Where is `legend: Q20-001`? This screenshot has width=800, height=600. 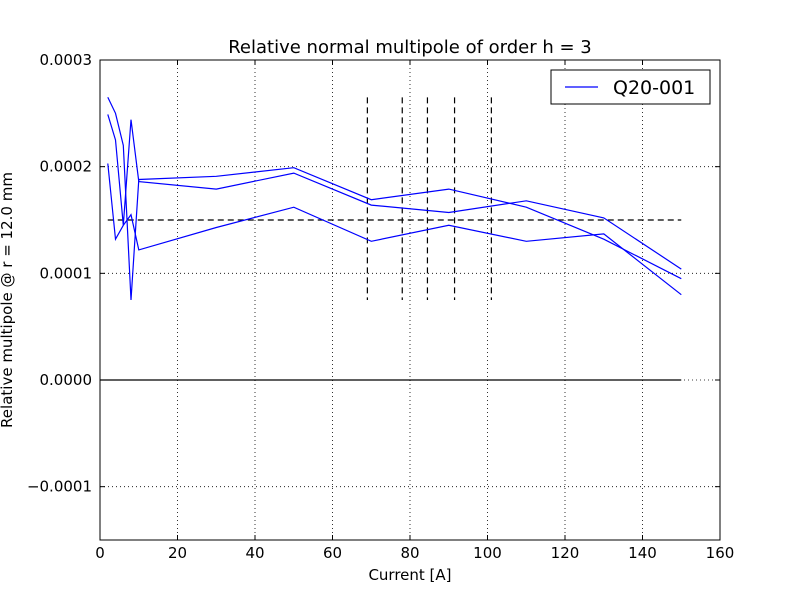
legend: Q20-001 is located at coordinates (630, 87).